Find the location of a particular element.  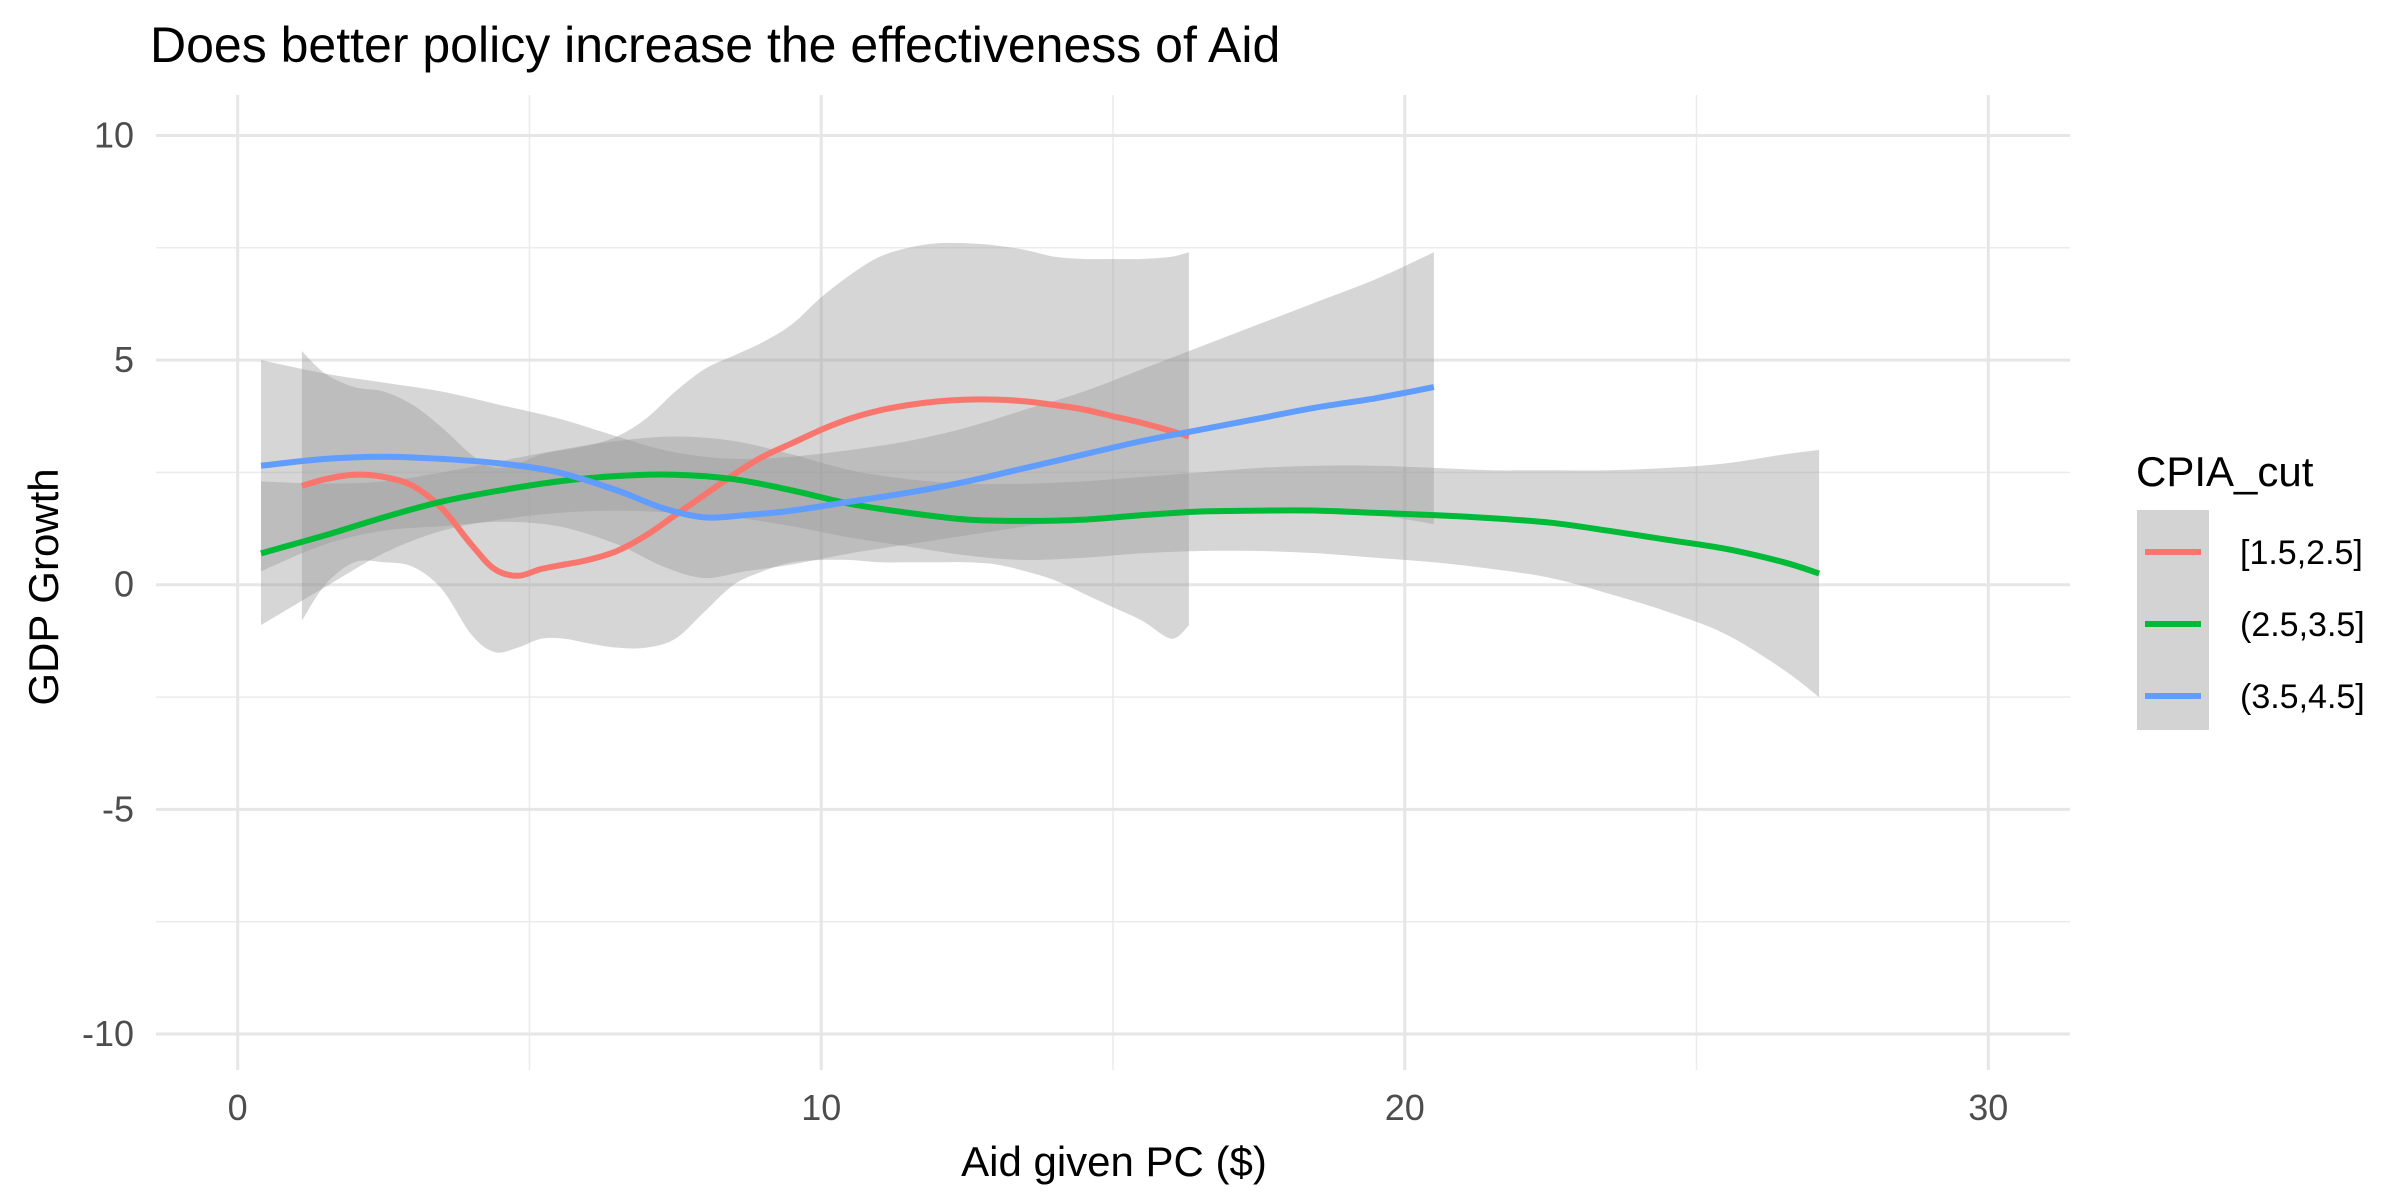

y-axis-title: GDP Growth is located at coordinates (43, 586).